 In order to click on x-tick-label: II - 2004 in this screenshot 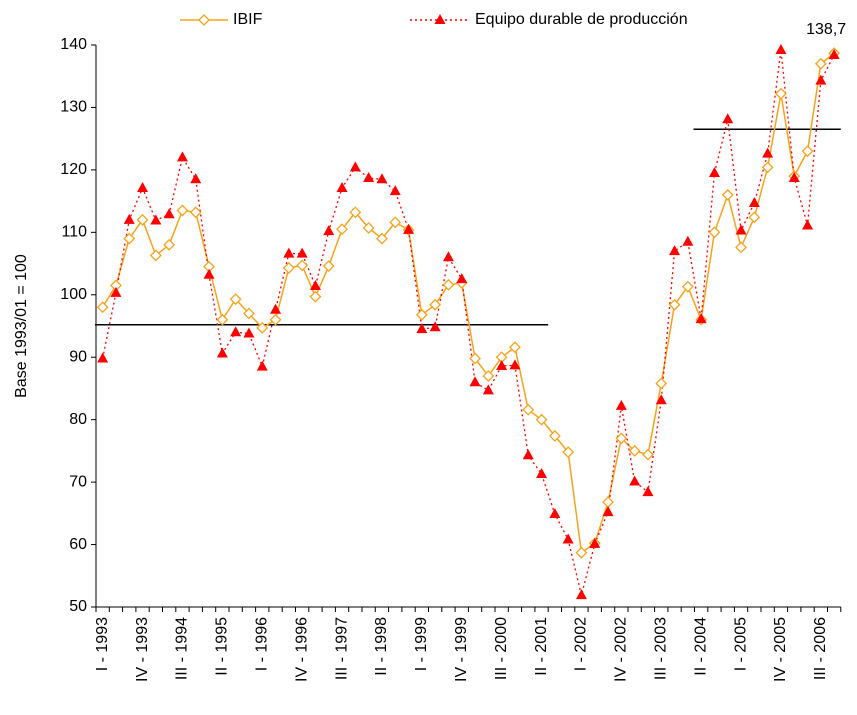, I will do `click(700, 646)`.